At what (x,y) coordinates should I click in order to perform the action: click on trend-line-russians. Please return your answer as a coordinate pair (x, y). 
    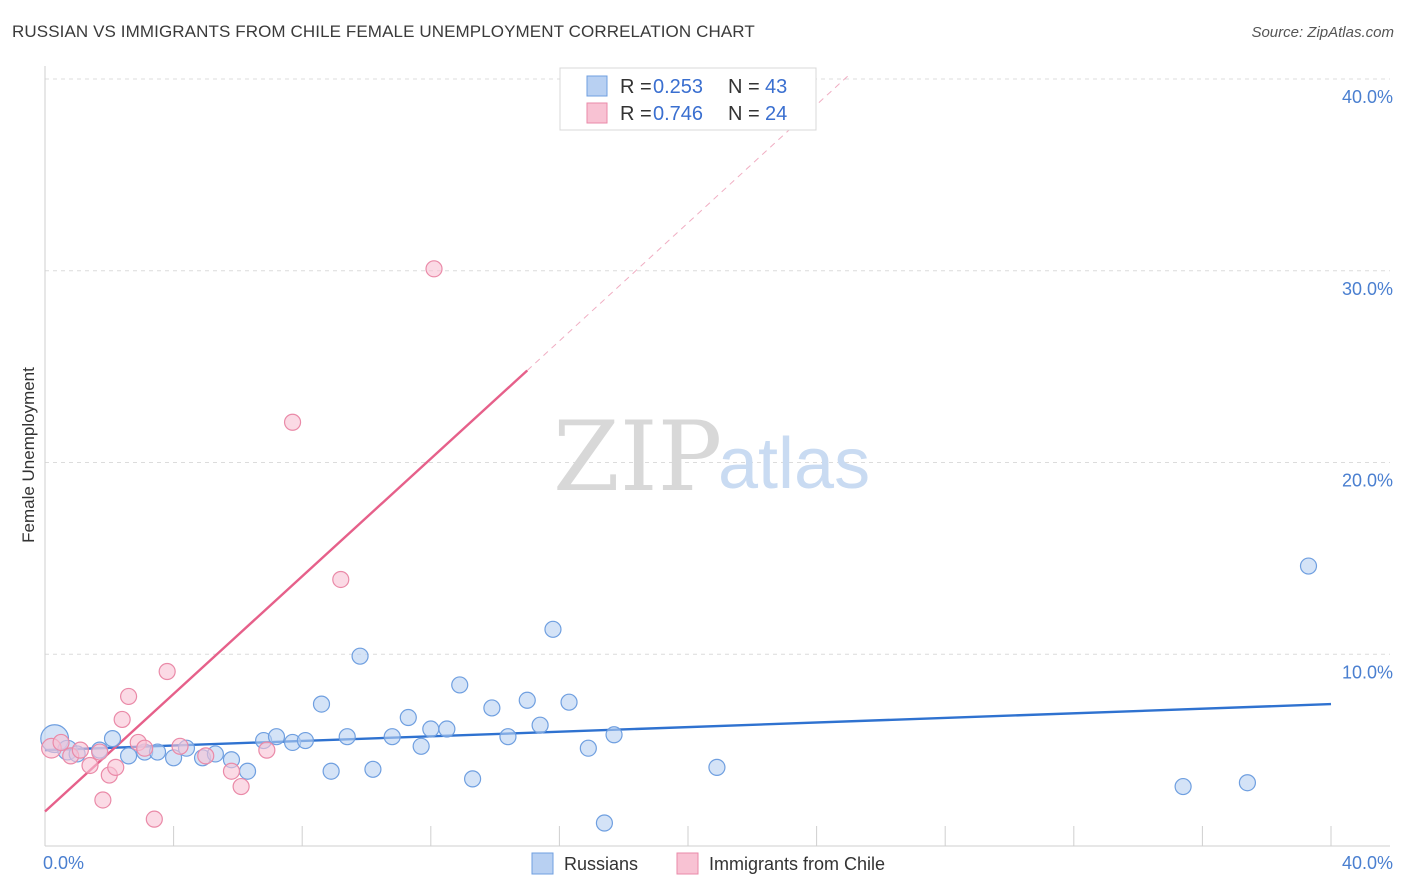
    Looking at the image, I should click on (688, 727).